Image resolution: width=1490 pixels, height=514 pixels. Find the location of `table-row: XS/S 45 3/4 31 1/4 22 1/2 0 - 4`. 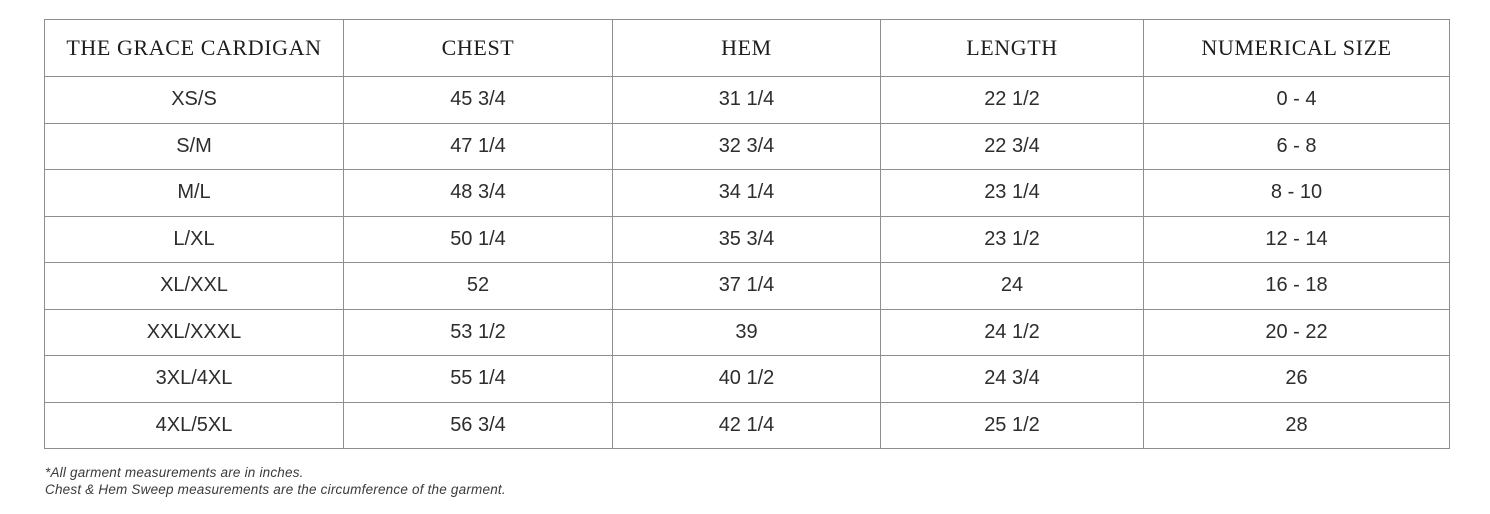

table-row: XS/S 45 3/4 31 1/4 22 1/2 0 - 4 is located at coordinates (747, 100).